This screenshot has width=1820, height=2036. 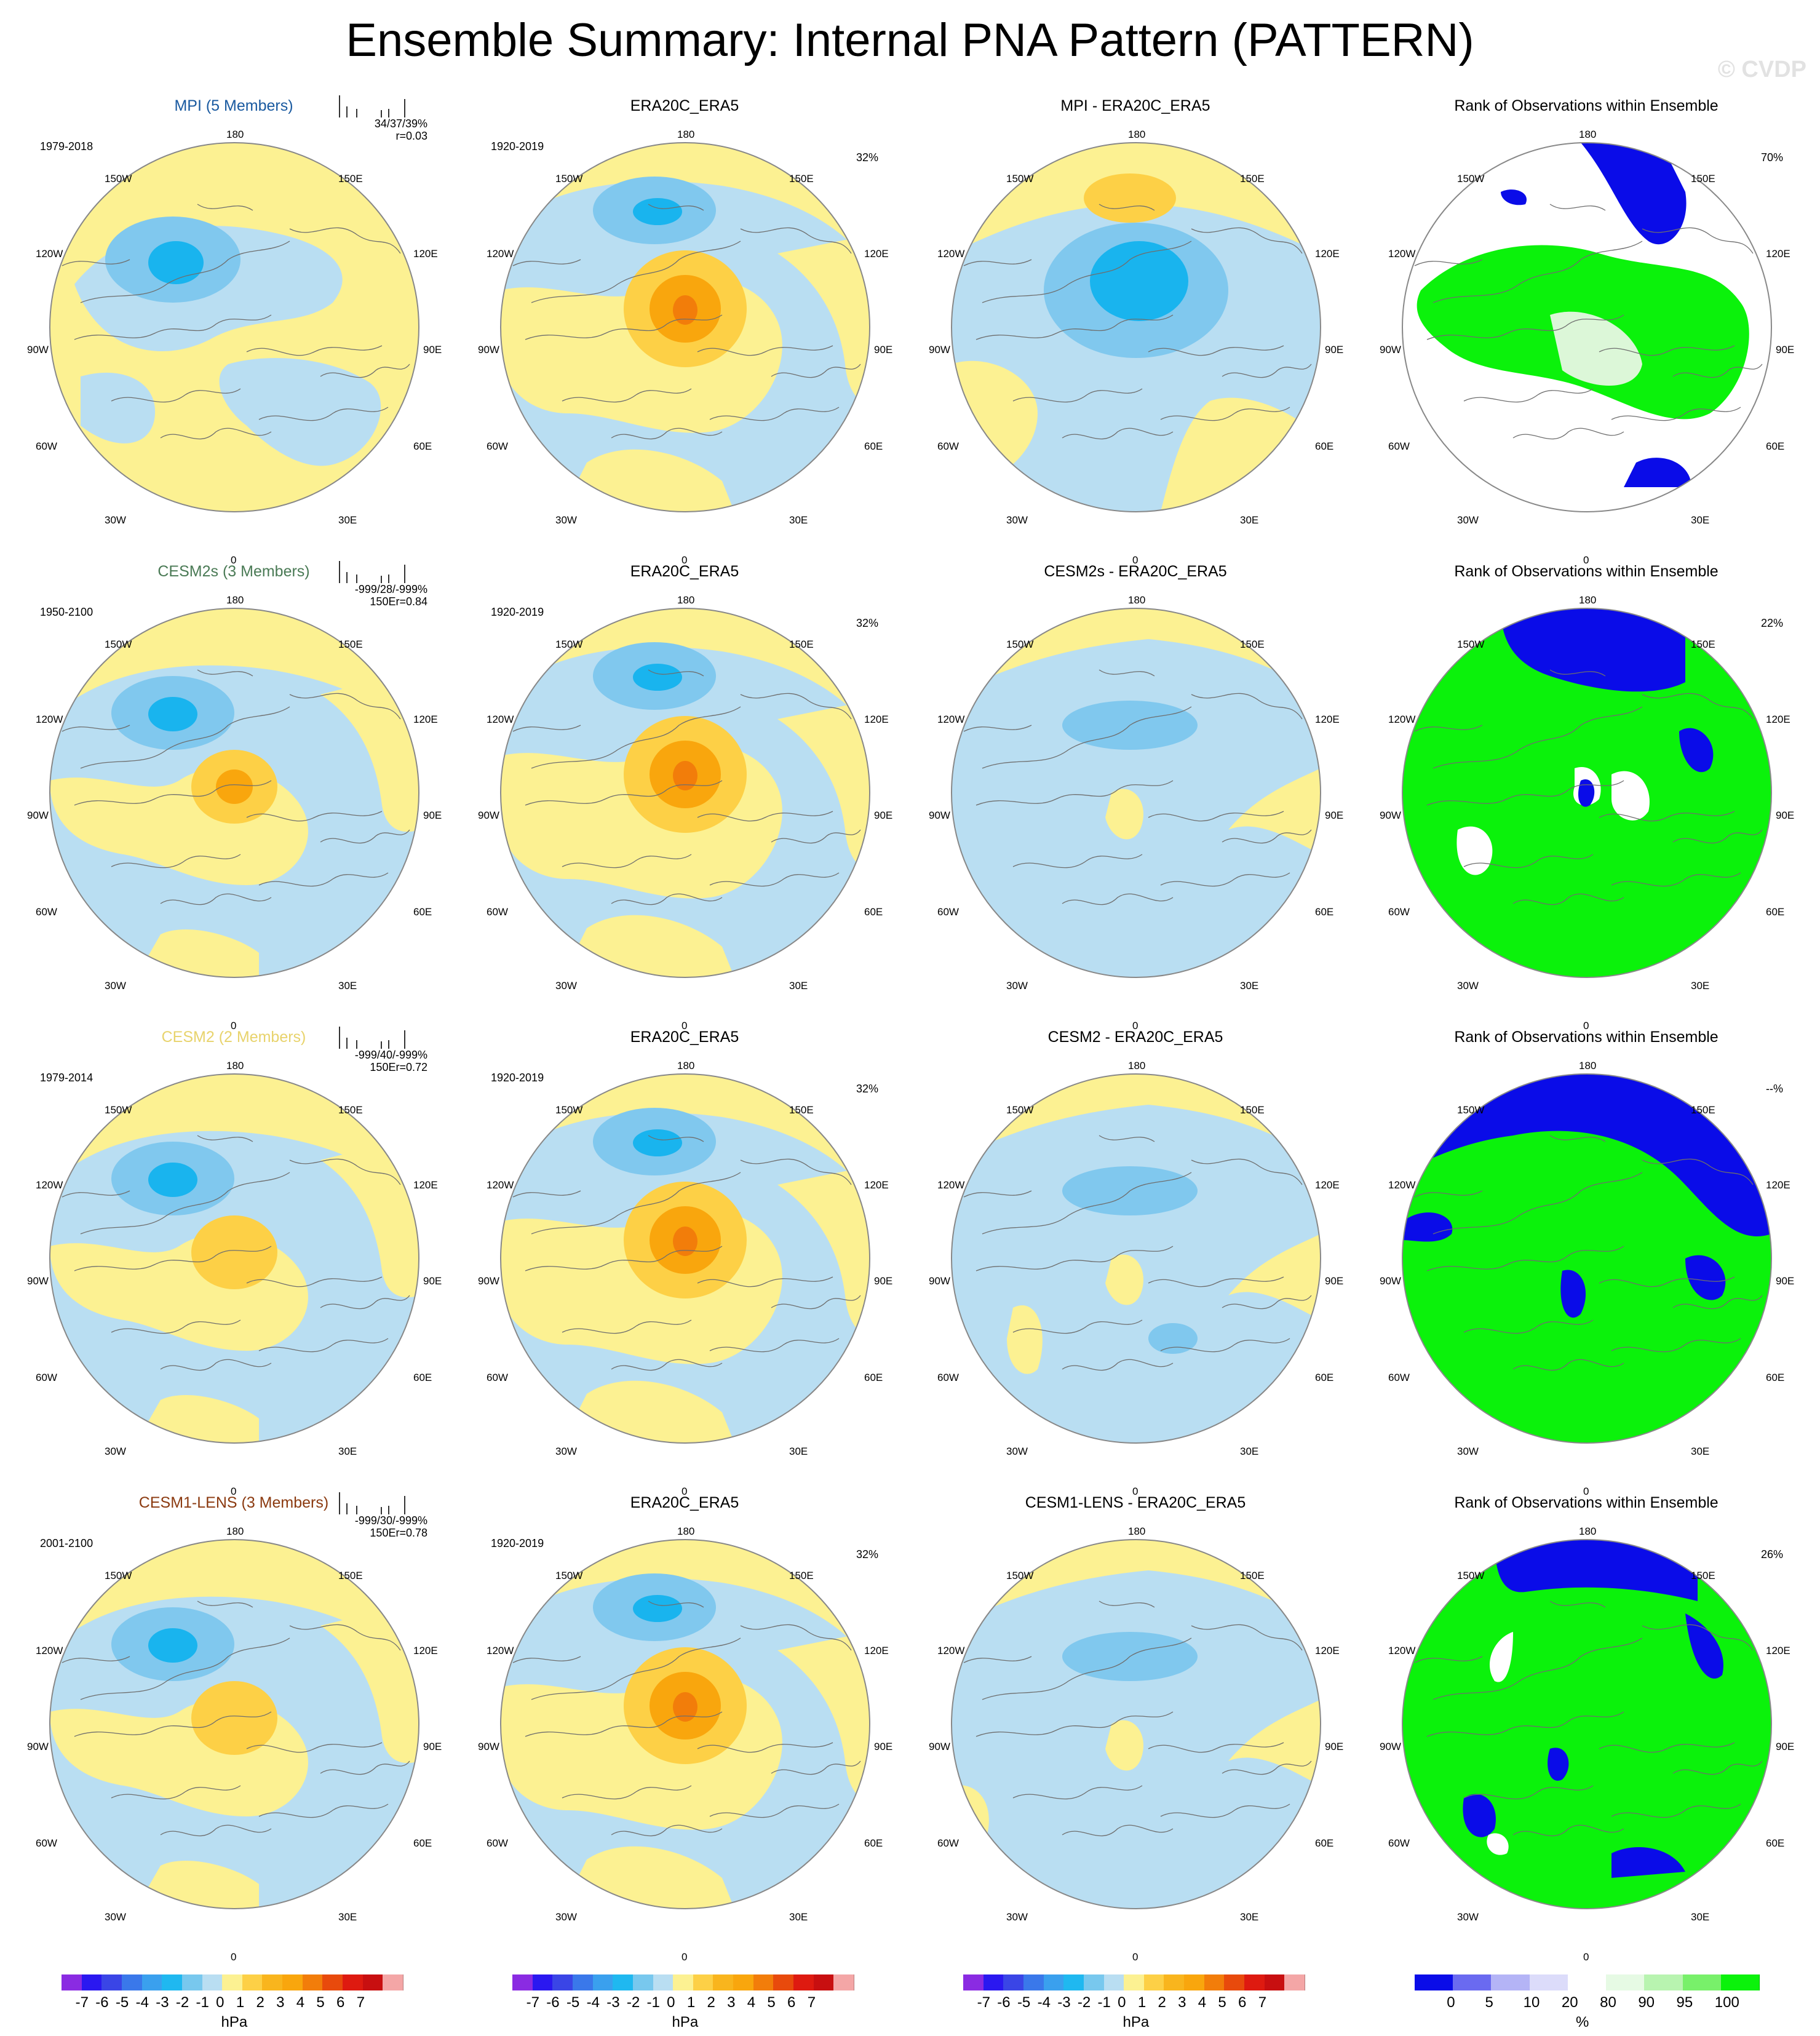 I want to click on rank-percent: --%, so click(x=1775, y=1089).